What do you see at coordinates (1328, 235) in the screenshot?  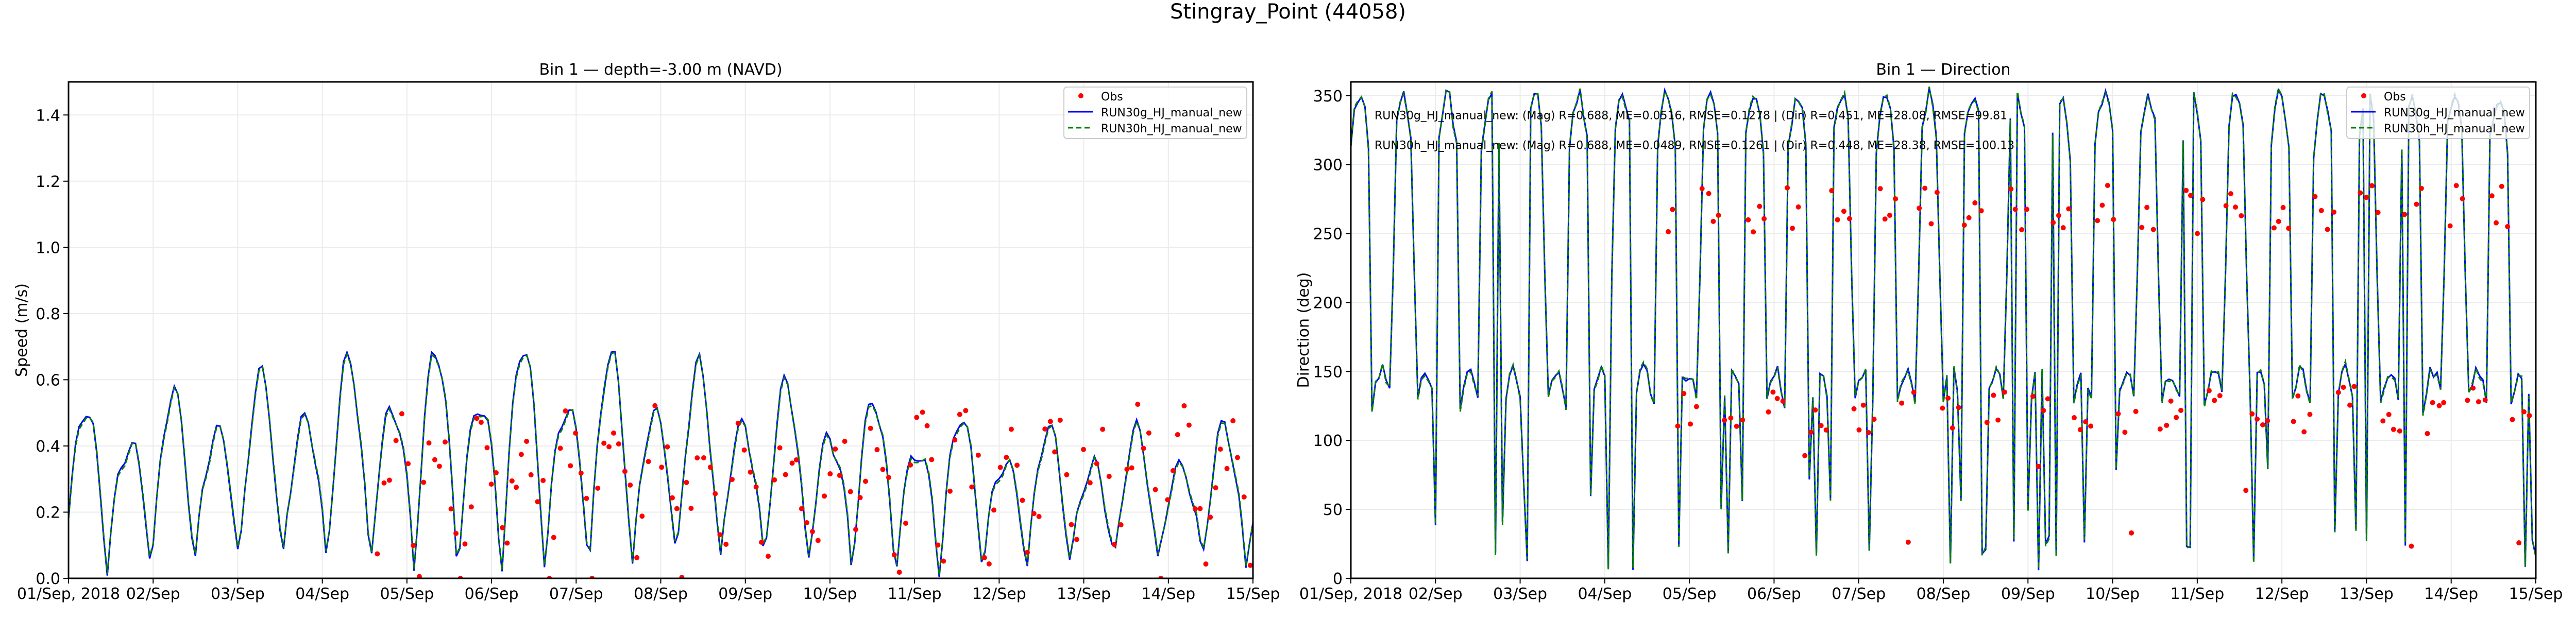 I see `y-tick-label: 250` at bounding box center [1328, 235].